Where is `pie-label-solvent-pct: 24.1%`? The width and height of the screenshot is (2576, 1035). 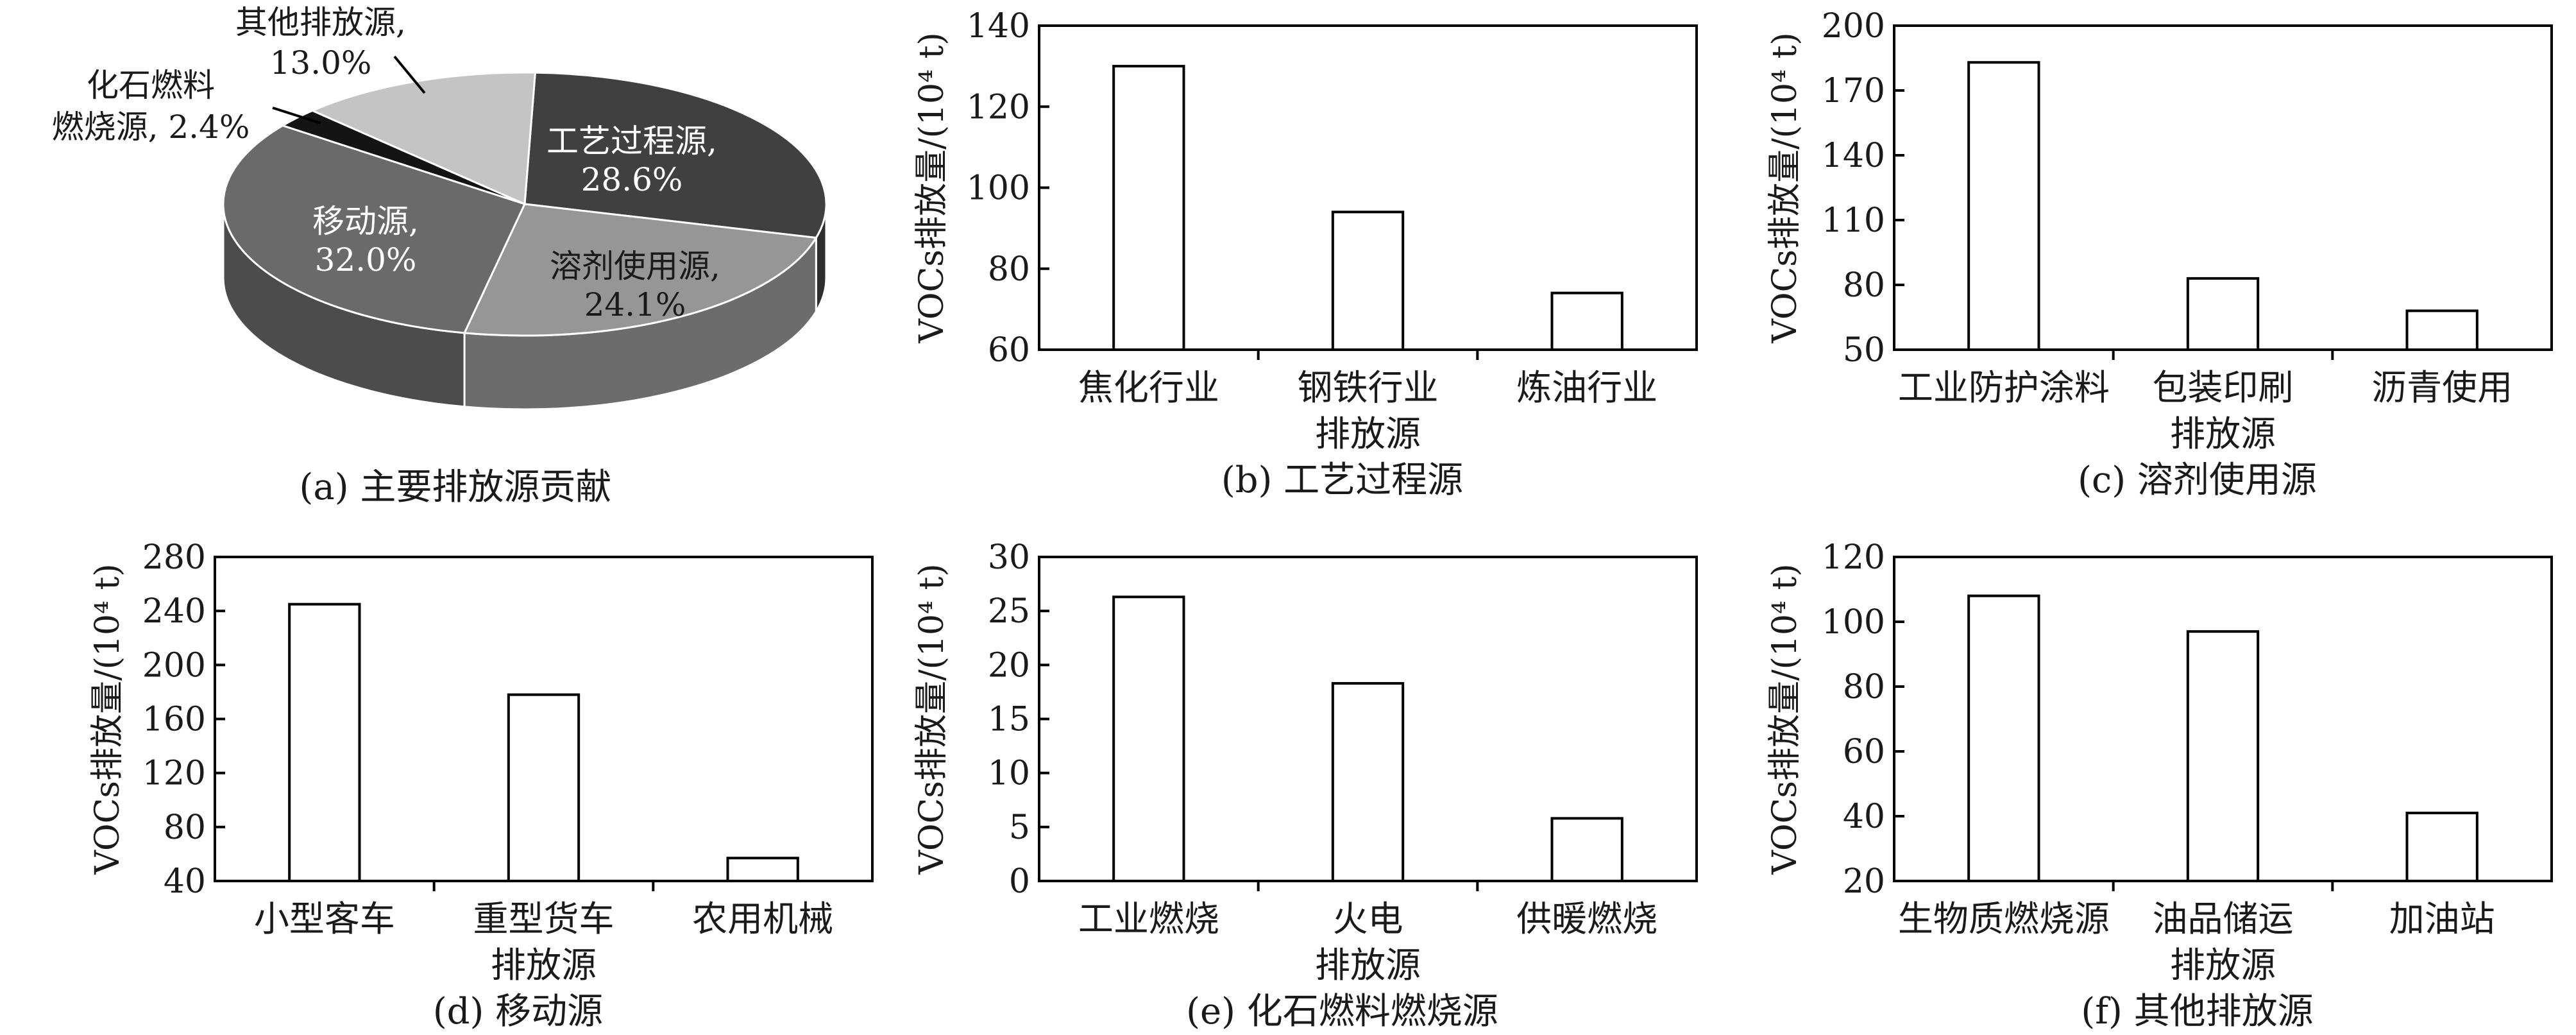 pie-label-solvent-pct: 24.1% is located at coordinates (635, 304).